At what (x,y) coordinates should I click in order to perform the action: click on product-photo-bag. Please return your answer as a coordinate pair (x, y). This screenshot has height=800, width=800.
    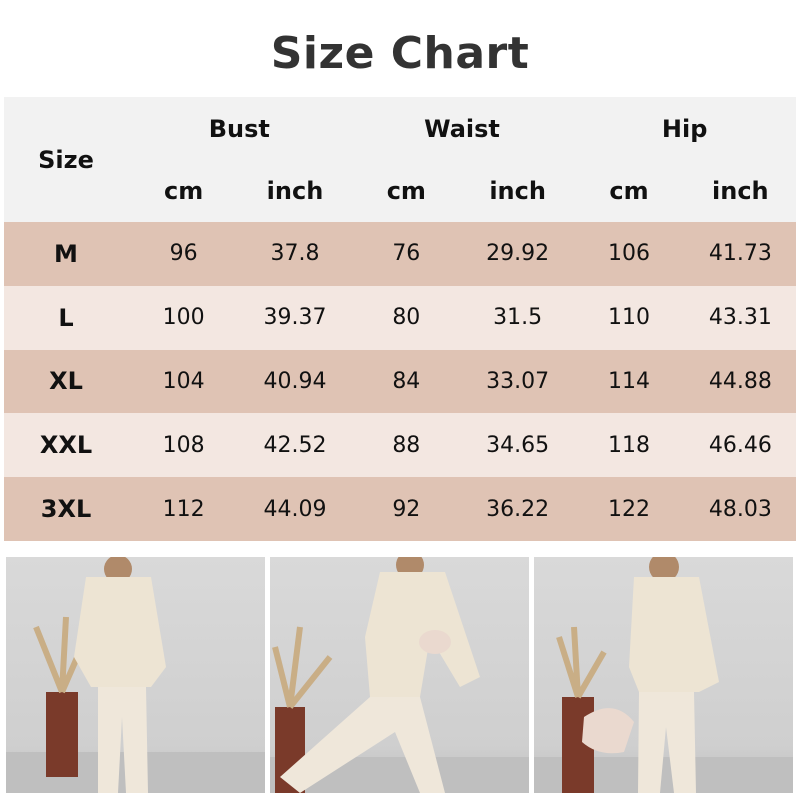
    Looking at the image, I should click on (663, 675).